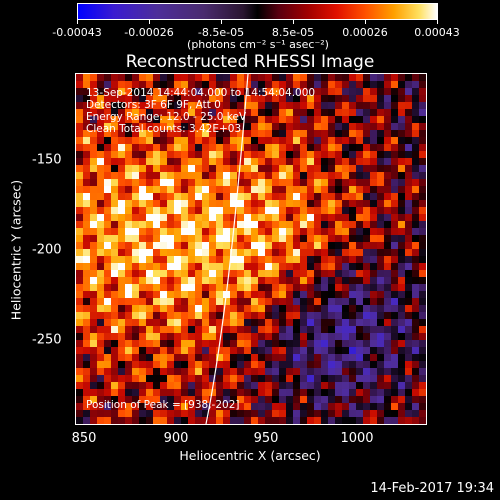  I want to click on annotation-energy: Energy Range: 12.0 - 25.0 keV, so click(166, 117).